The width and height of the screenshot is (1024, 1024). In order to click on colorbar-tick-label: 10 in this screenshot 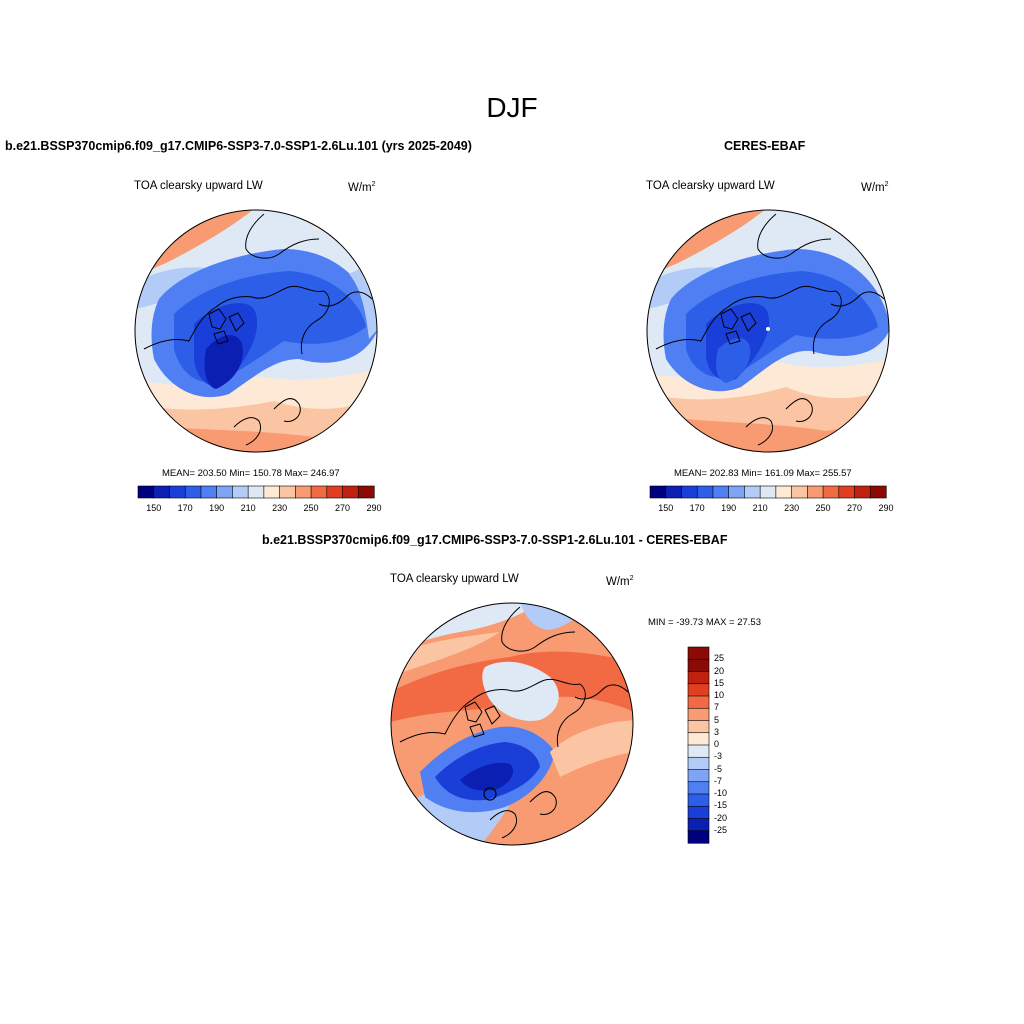, I will do `click(719, 695)`.